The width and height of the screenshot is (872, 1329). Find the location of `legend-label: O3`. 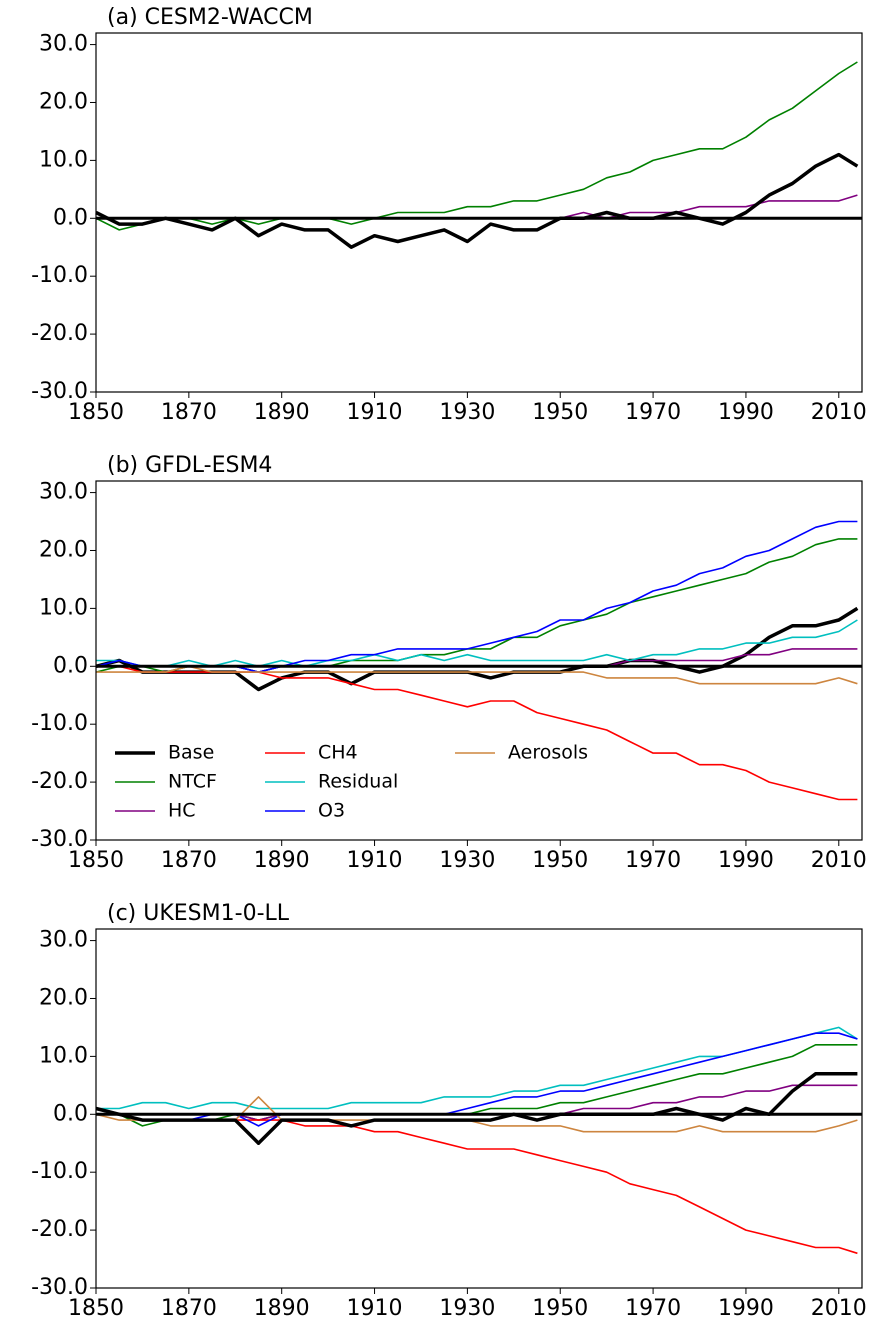

legend-label: O3 is located at coordinates (331, 811).